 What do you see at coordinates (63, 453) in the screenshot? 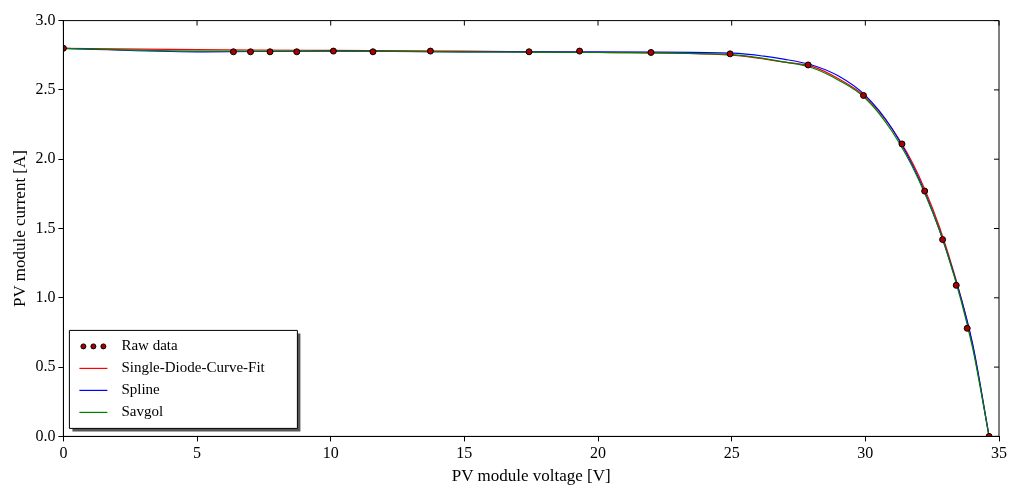
I see `x-tick-label: 0` at bounding box center [63, 453].